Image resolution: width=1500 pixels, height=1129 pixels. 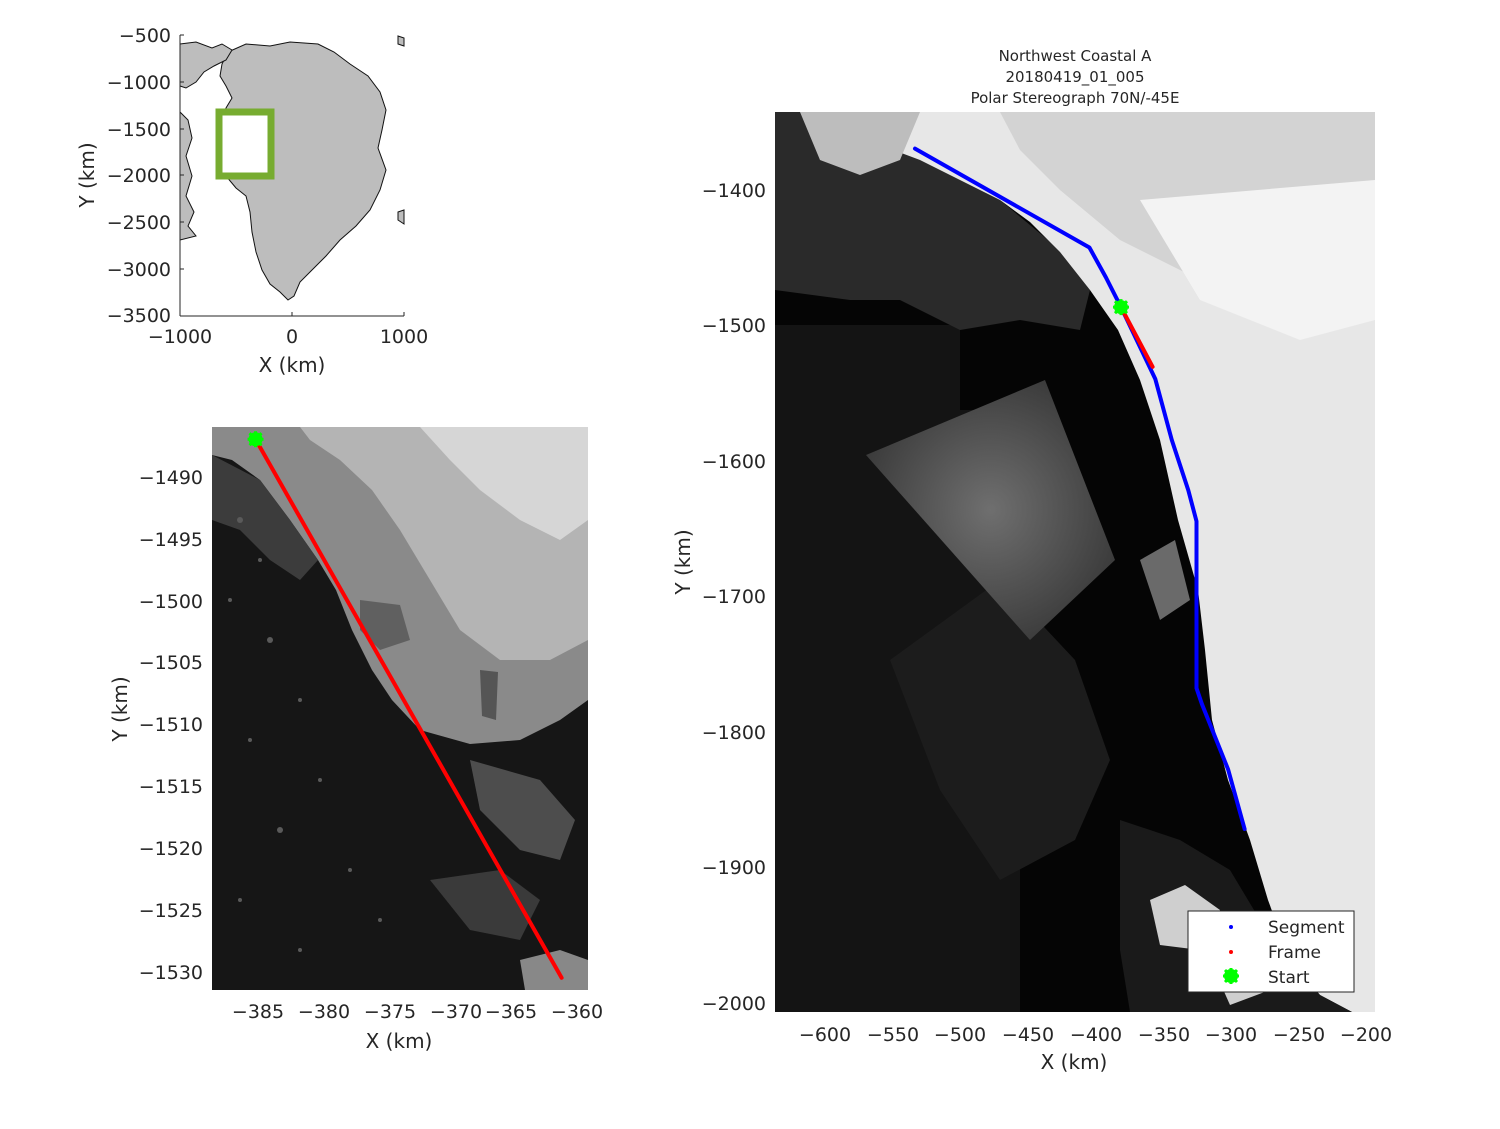 What do you see at coordinates (511, 1012) in the screenshot?
I see `detail-xtick: −365` at bounding box center [511, 1012].